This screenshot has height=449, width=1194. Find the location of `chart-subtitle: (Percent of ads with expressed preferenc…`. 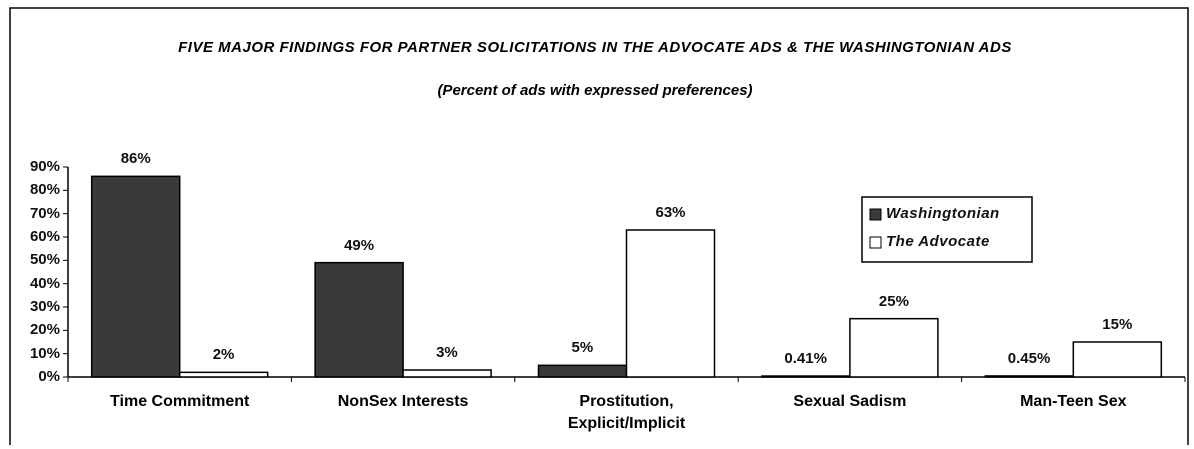

chart-subtitle: (Percent of ads with expressed preferenc… is located at coordinates (595, 90).